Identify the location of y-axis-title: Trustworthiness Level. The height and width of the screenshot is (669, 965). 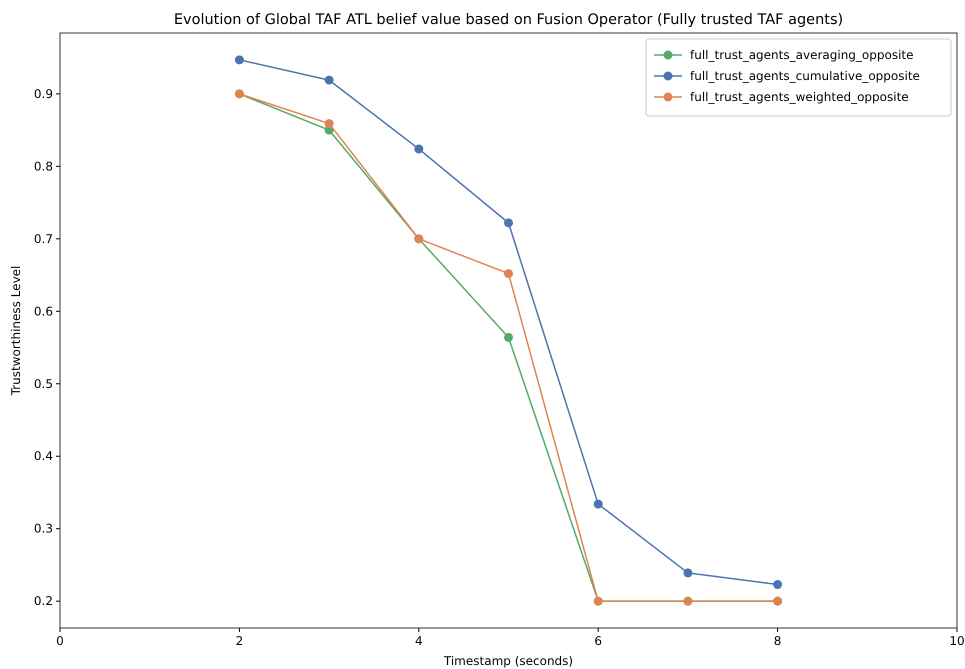
(16, 331).